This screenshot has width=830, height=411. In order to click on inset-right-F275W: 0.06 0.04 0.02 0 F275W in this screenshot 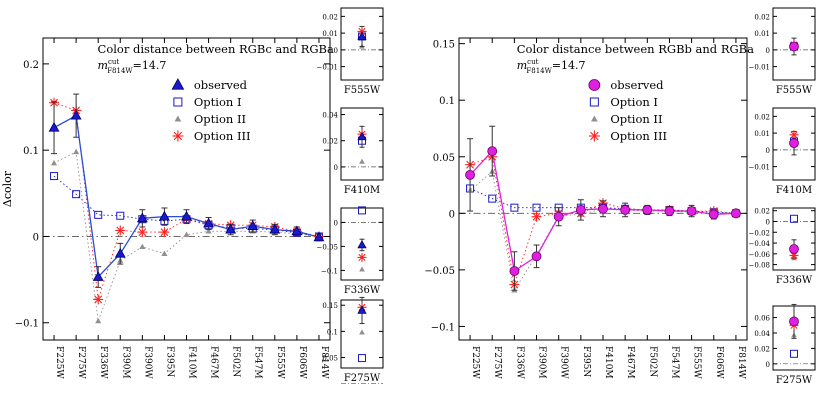, I will do `click(785, 344)`.